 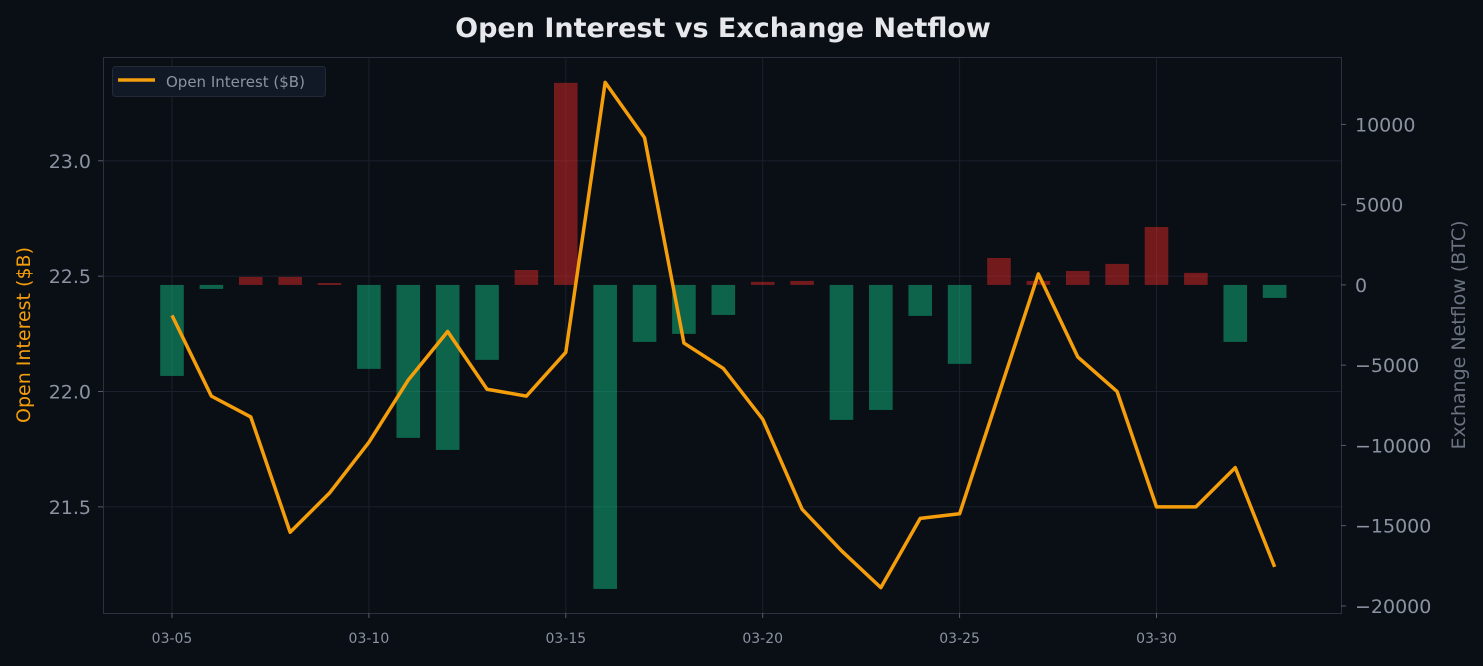 I want to click on y-right-tick-label: −20000, so click(x=1393, y=607).